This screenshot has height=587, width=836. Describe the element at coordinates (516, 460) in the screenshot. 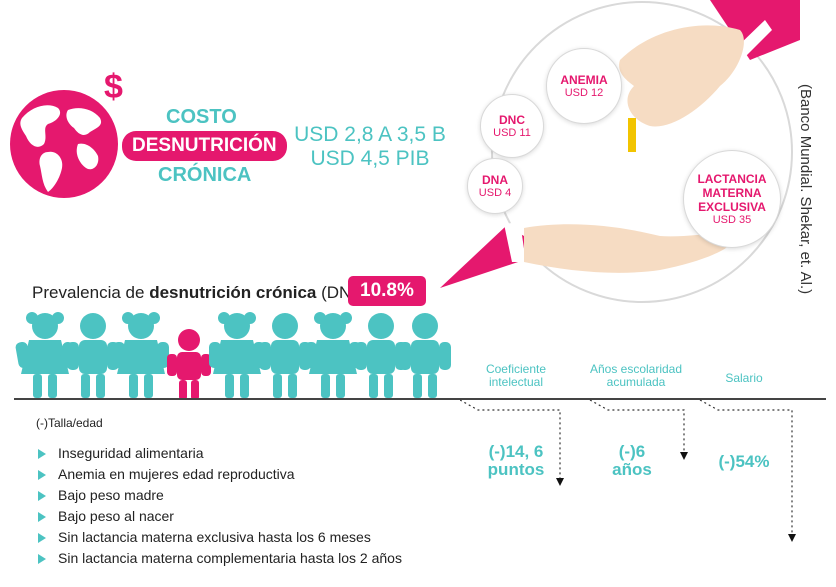

I see `impact-iq: (-)14, 6 puntos` at that location.